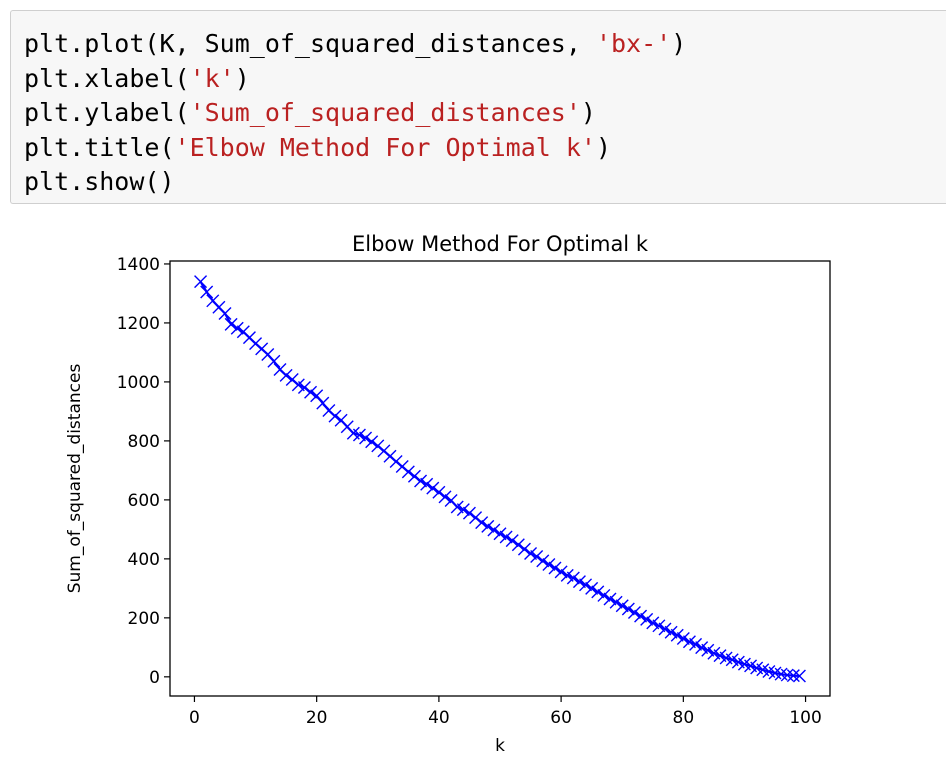 The width and height of the screenshot is (946, 764). Describe the element at coordinates (144, 501) in the screenshot. I see `y-tick-label: 600` at that location.